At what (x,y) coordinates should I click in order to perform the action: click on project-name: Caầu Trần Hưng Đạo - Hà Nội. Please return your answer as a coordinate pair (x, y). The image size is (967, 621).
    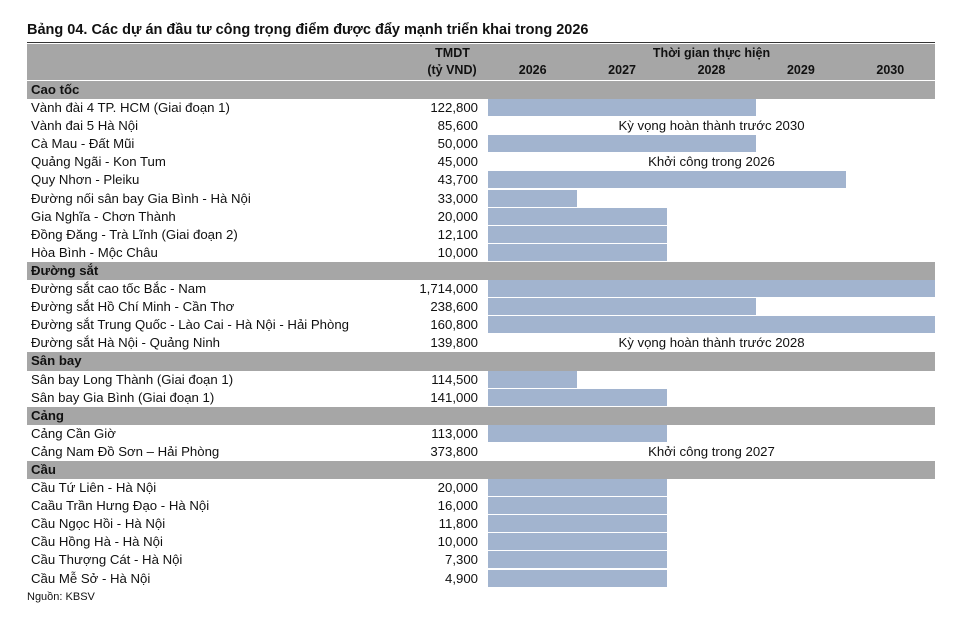
    Looking at the image, I should click on (120, 506).